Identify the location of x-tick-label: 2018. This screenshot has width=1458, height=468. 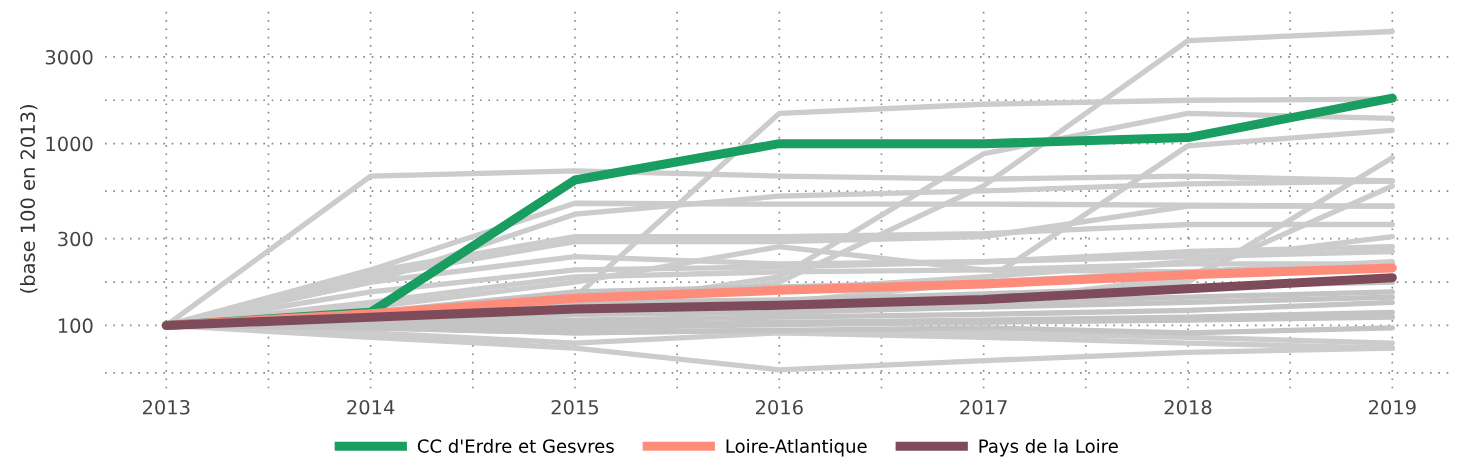
(1188, 407).